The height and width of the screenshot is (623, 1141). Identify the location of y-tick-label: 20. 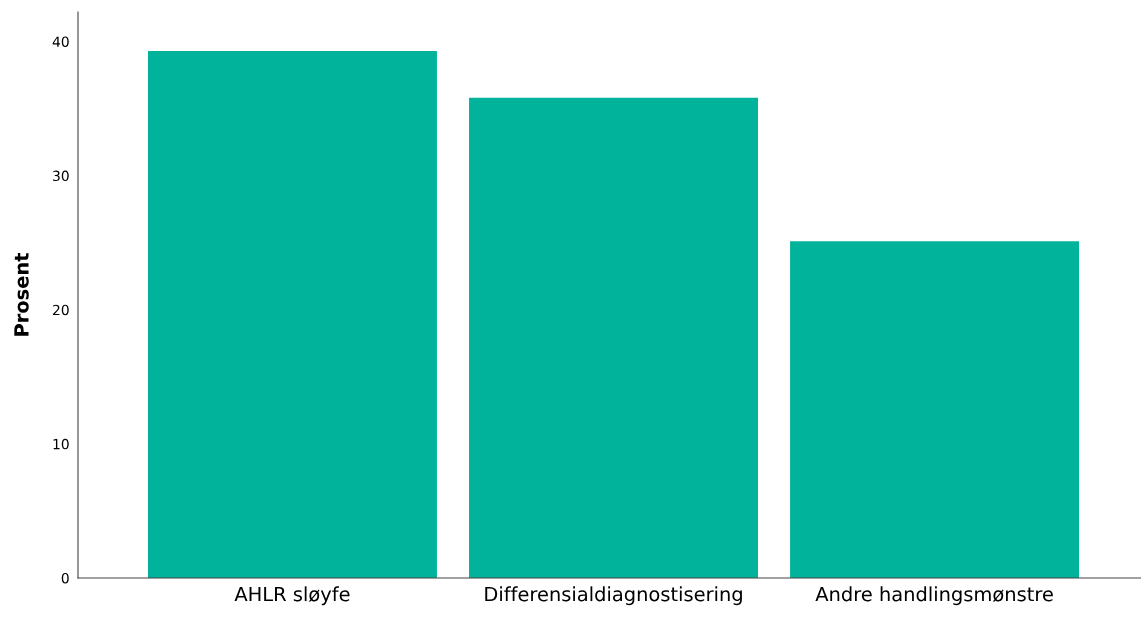
(61, 310).